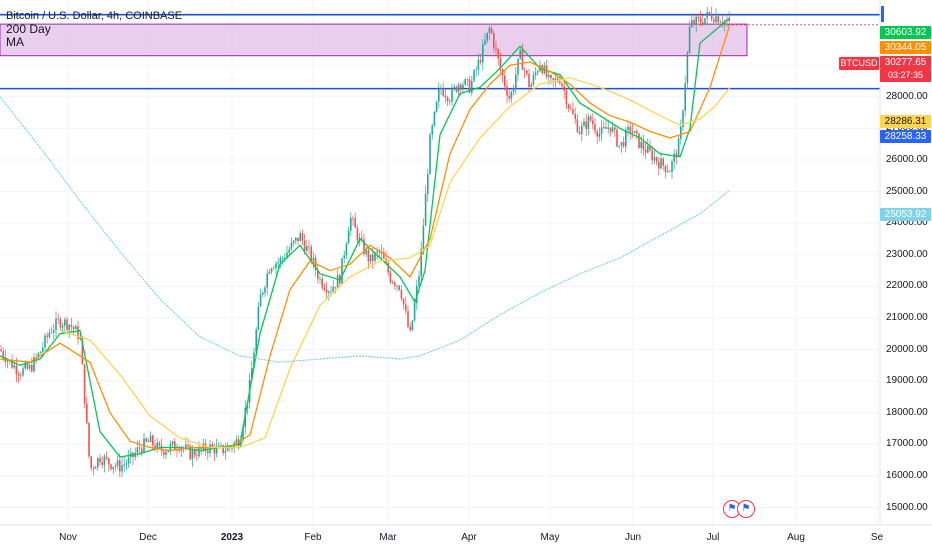  What do you see at coordinates (907, 381) in the screenshot?
I see `price-axis-label: 19000.00` at bounding box center [907, 381].